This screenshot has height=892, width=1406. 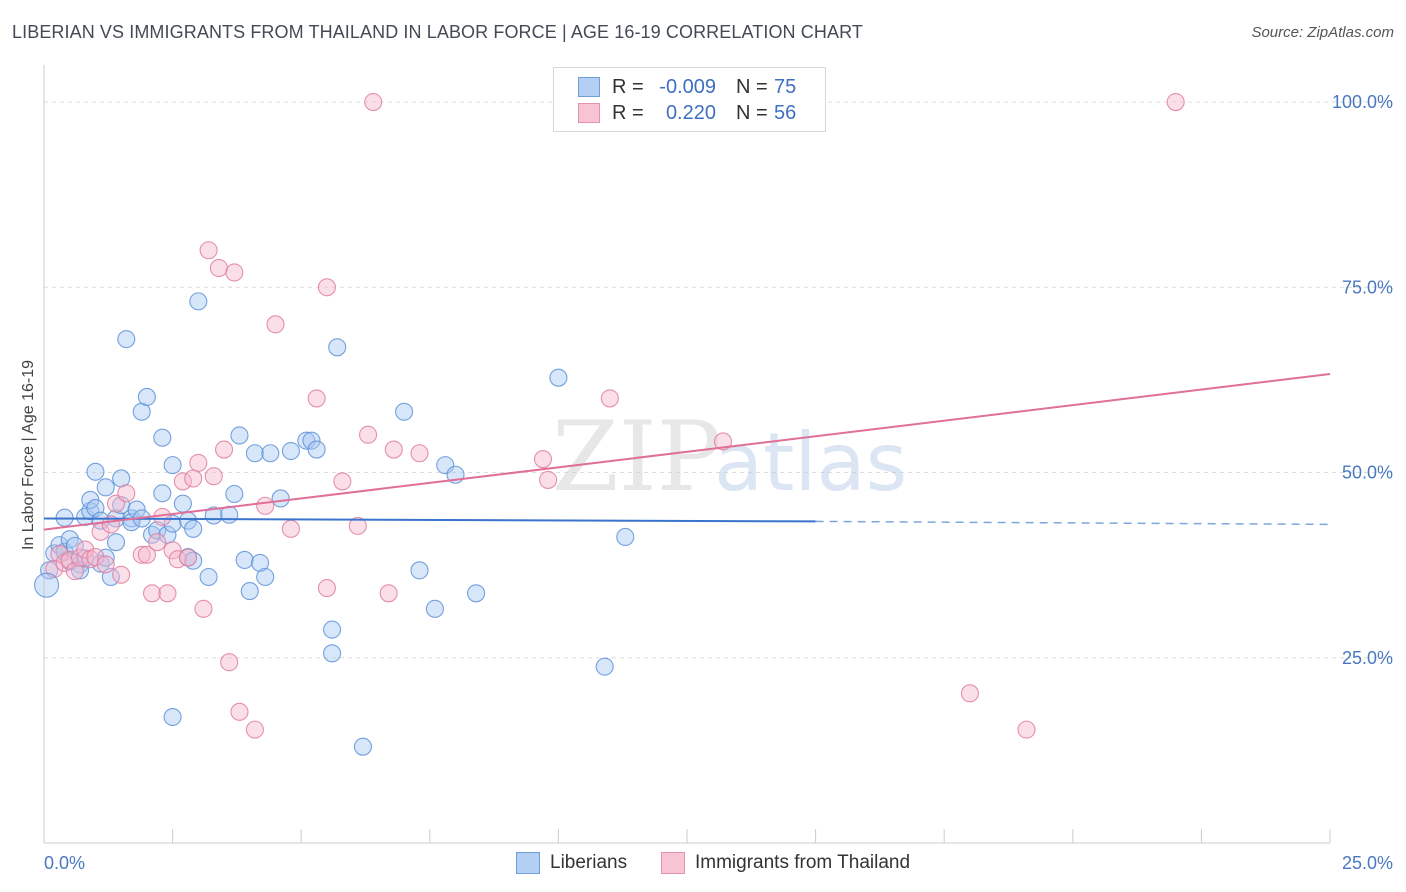 What do you see at coordinates (803, 862) in the screenshot?
I see `bottom-legend-label-thailand: Immigrants from Thailand` at bounding box center [803, 862].